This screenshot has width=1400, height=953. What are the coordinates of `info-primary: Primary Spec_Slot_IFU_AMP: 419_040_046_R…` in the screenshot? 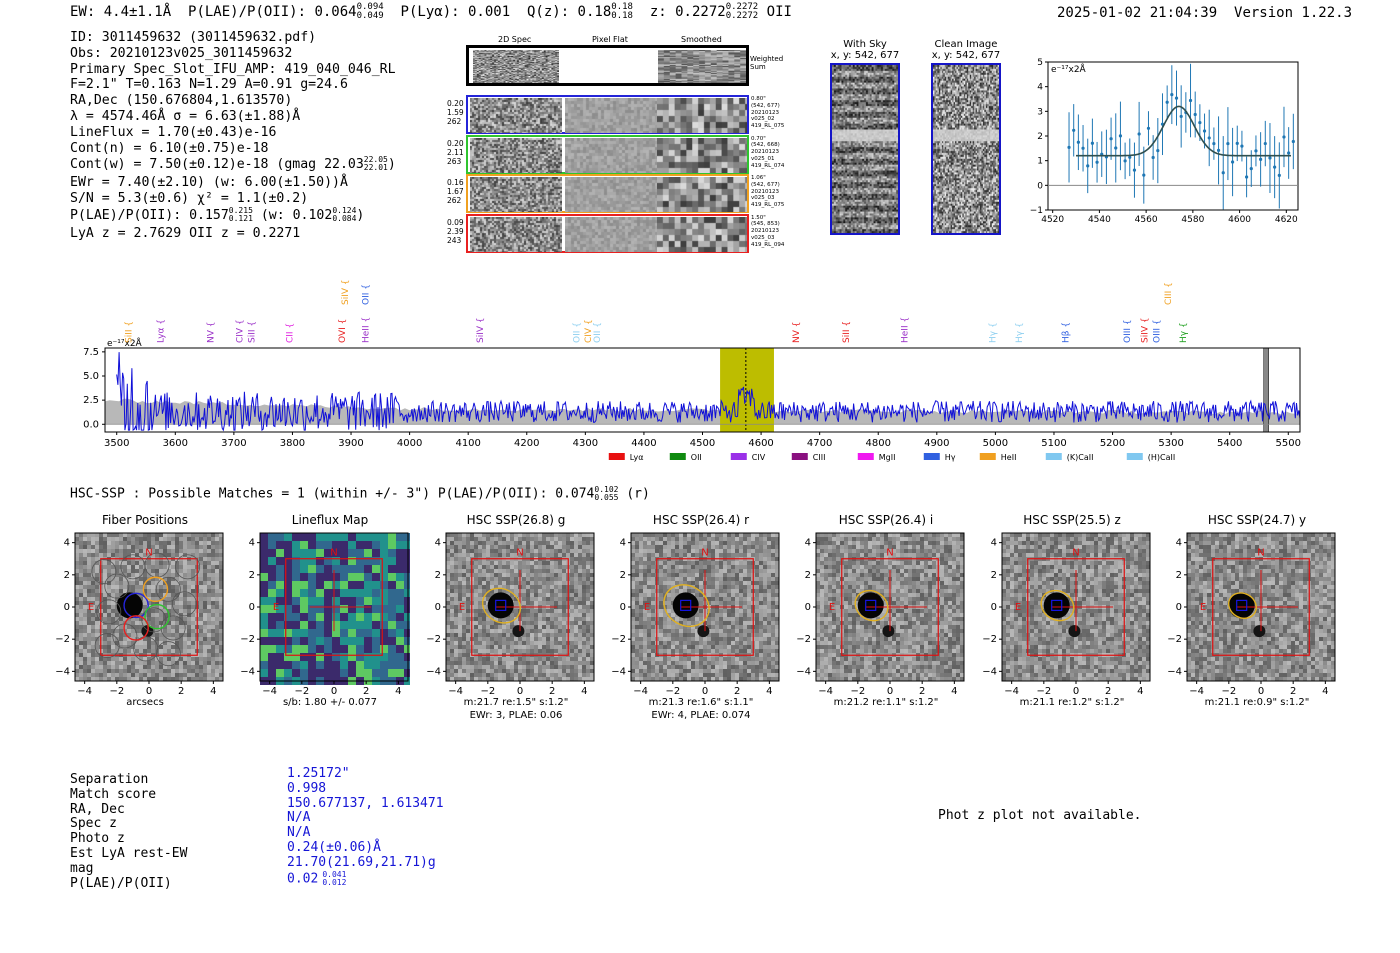 It's located at (233, 69).